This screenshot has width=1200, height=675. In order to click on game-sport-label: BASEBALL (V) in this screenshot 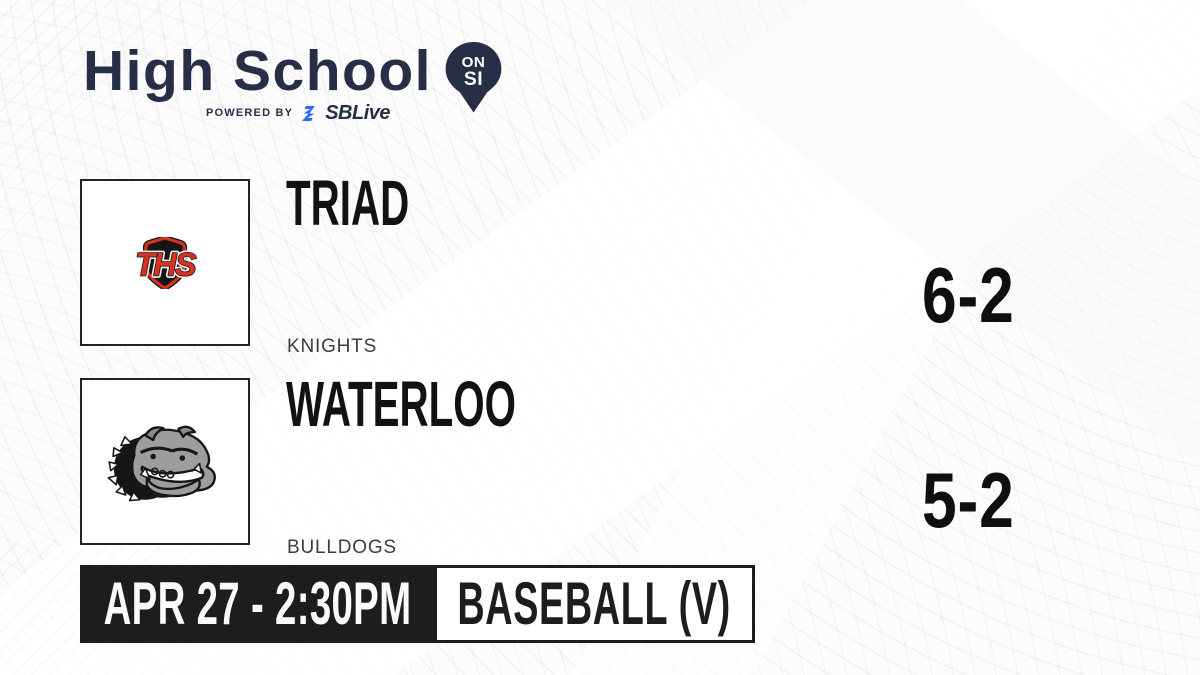, I will do `click(594, 603)`.